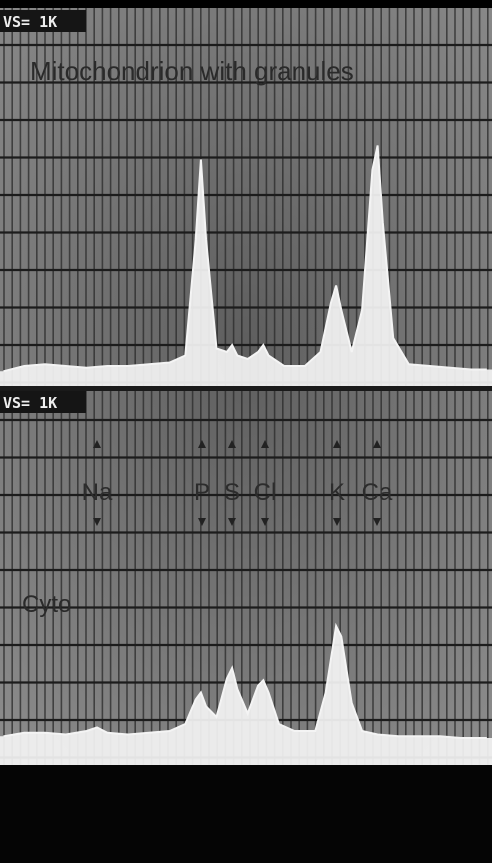  Describe the element at coordinates (337, 492) in the screenshot. I see `element-label: K` at that location.